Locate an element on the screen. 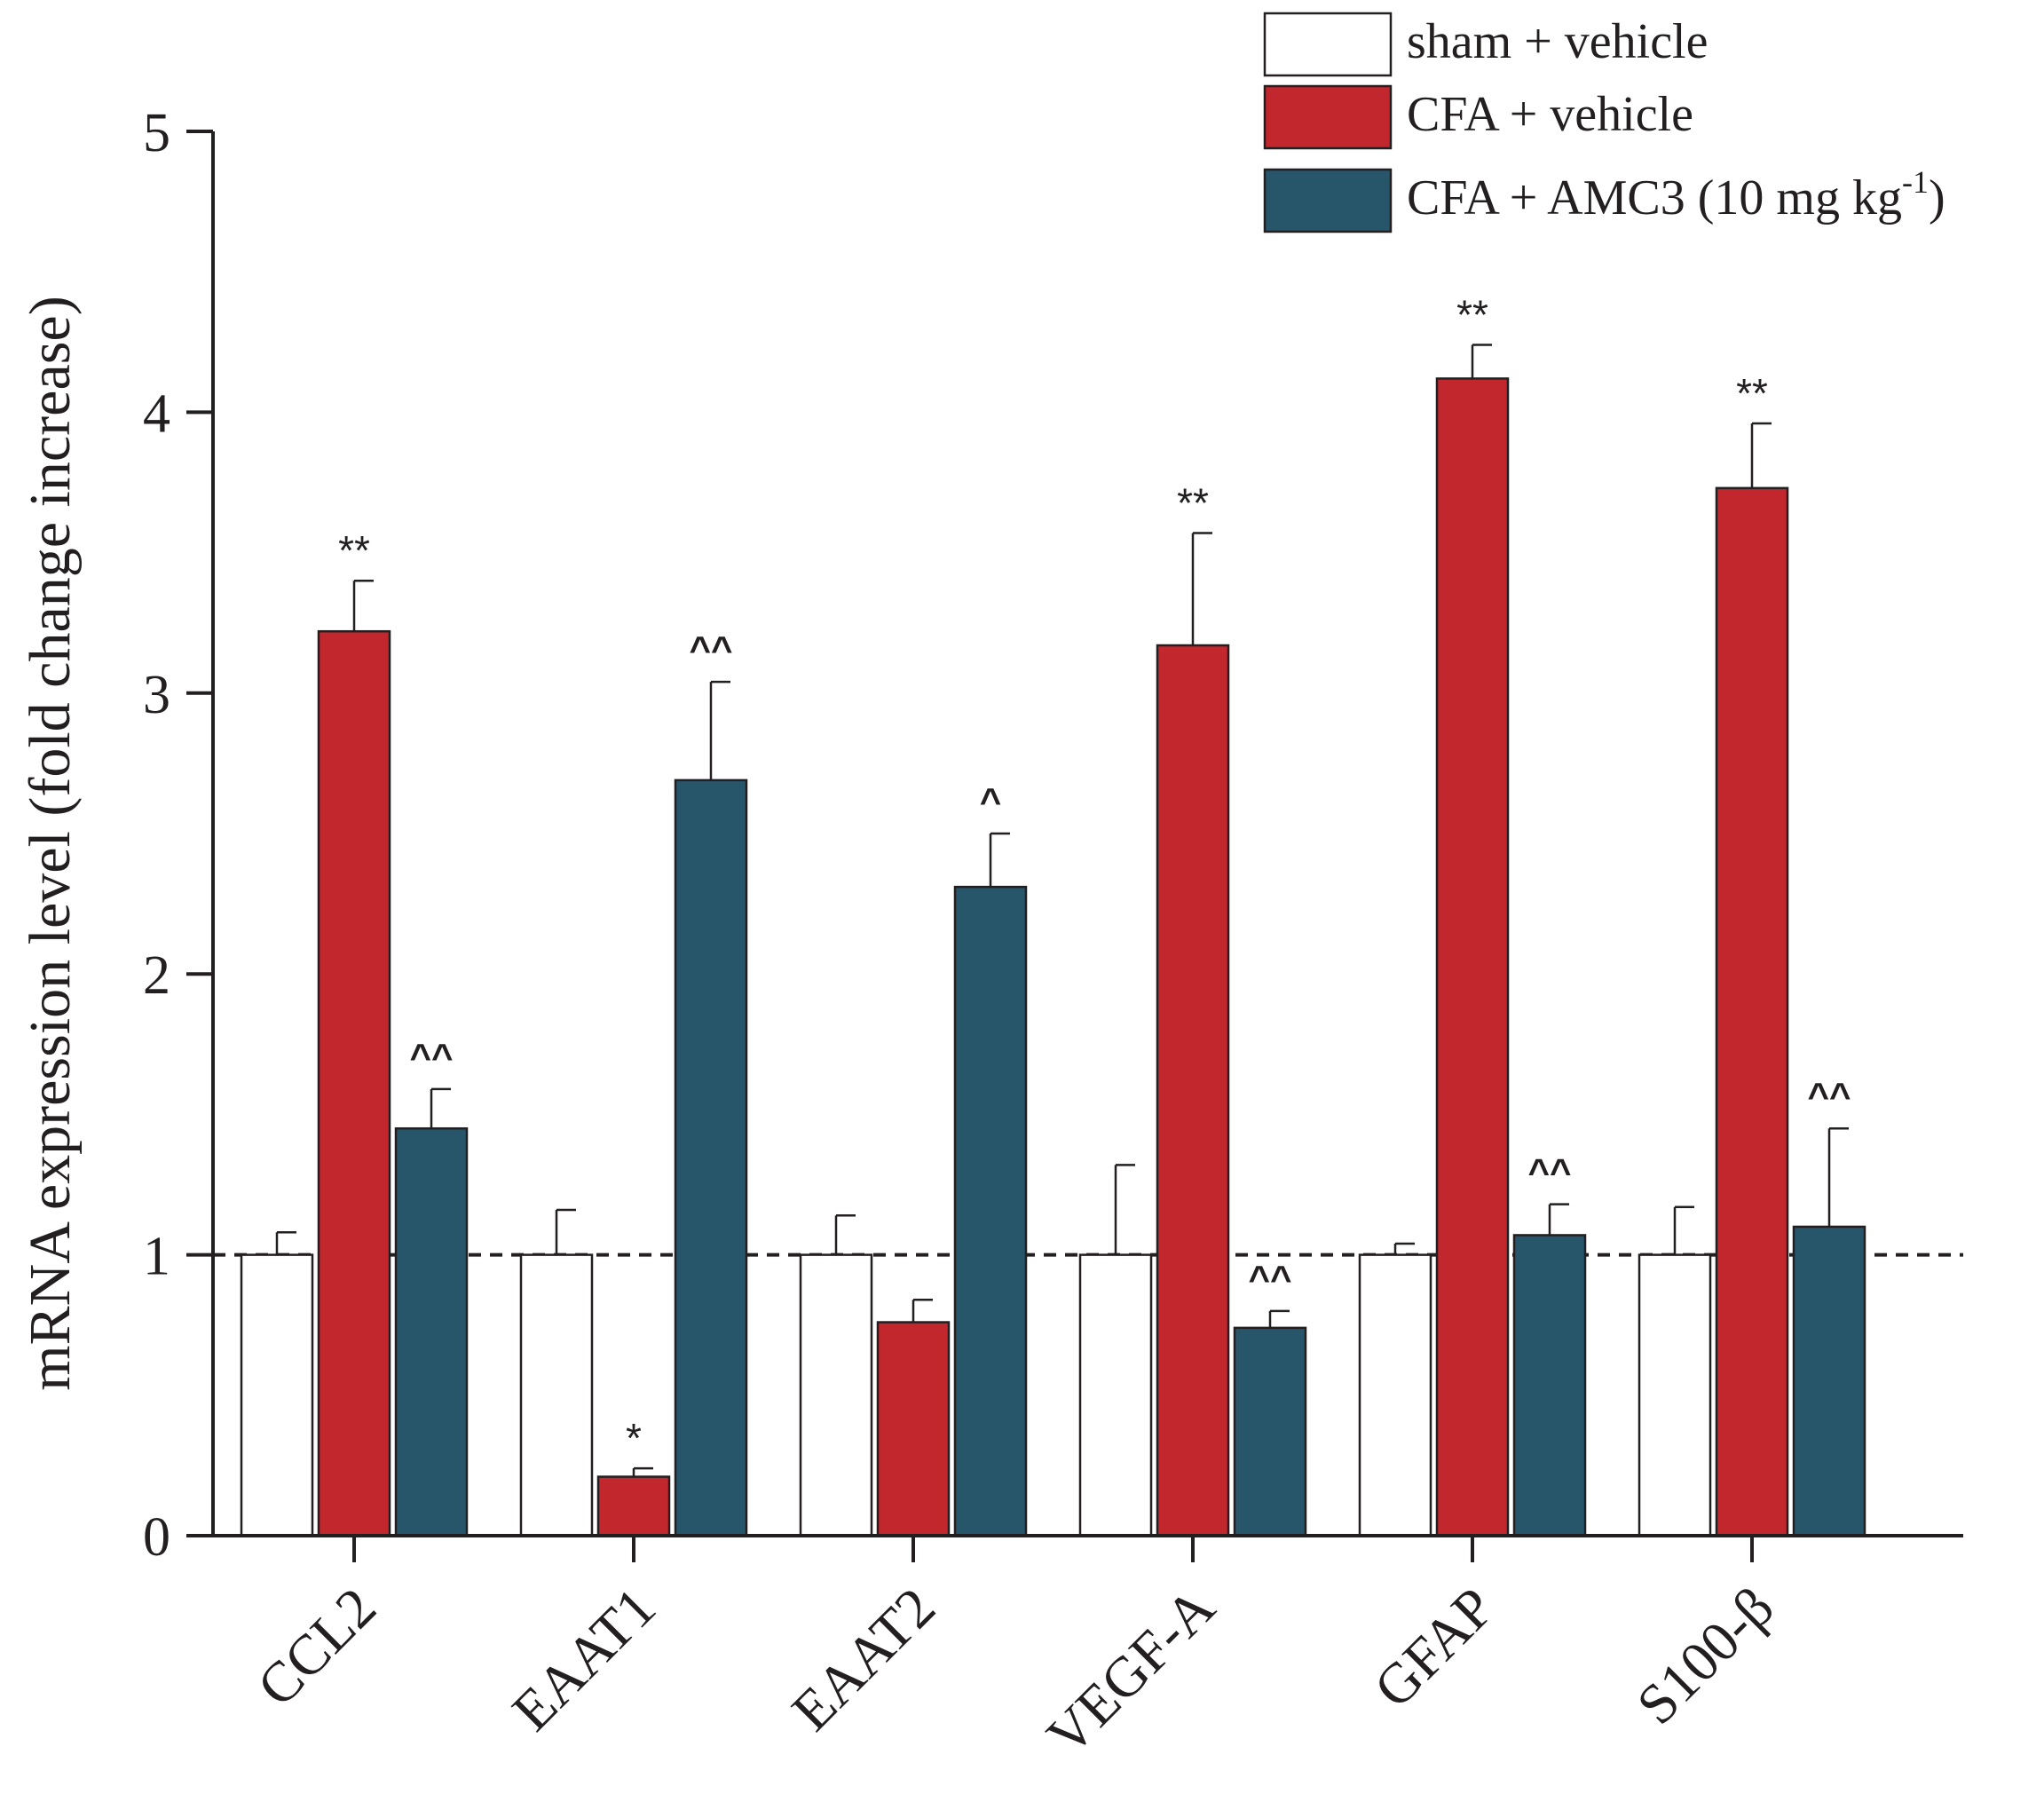 The height and width of the screenshot is (1794, 2044). annotation-ccl2-series-3: ^^ is located at coordinates (431, 1057).